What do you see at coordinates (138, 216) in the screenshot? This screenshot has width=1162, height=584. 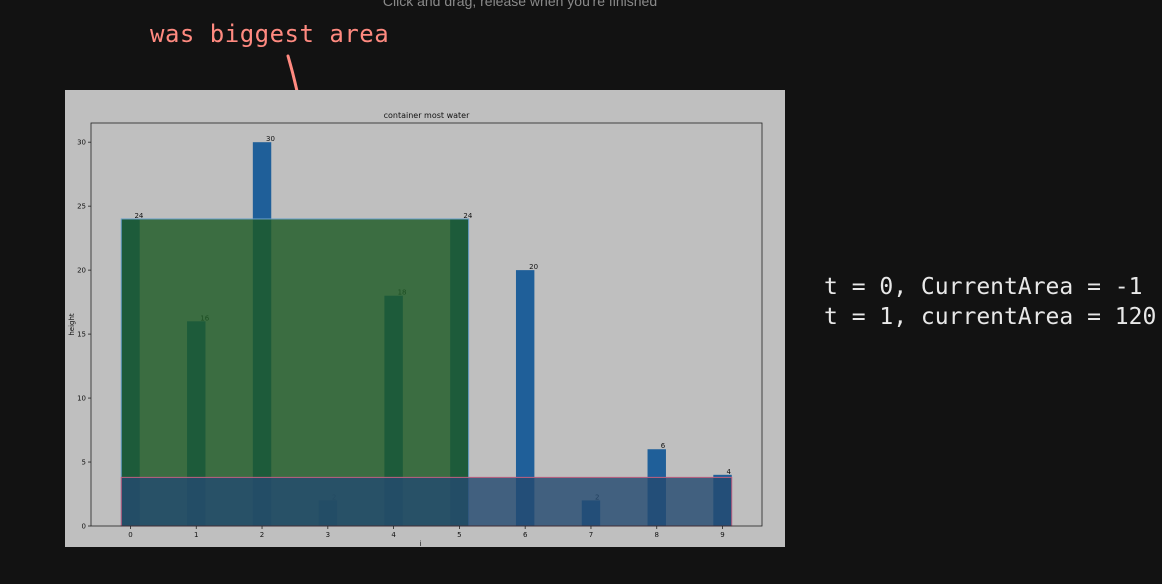 I see `data-label-0: 24` at bounding box center [138, 216].